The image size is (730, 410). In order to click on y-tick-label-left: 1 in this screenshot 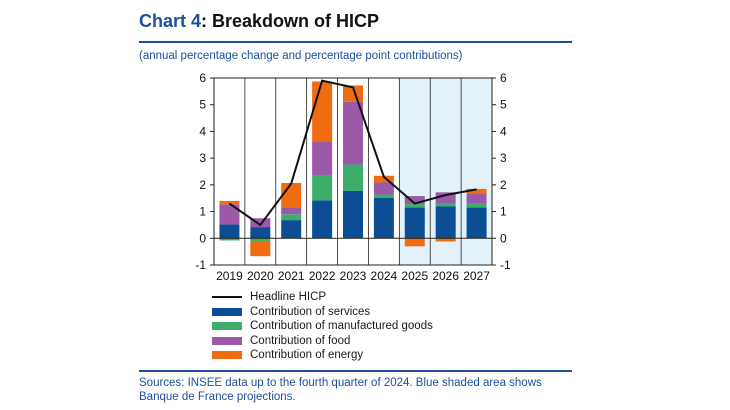, I will do `click(202, 212)`.